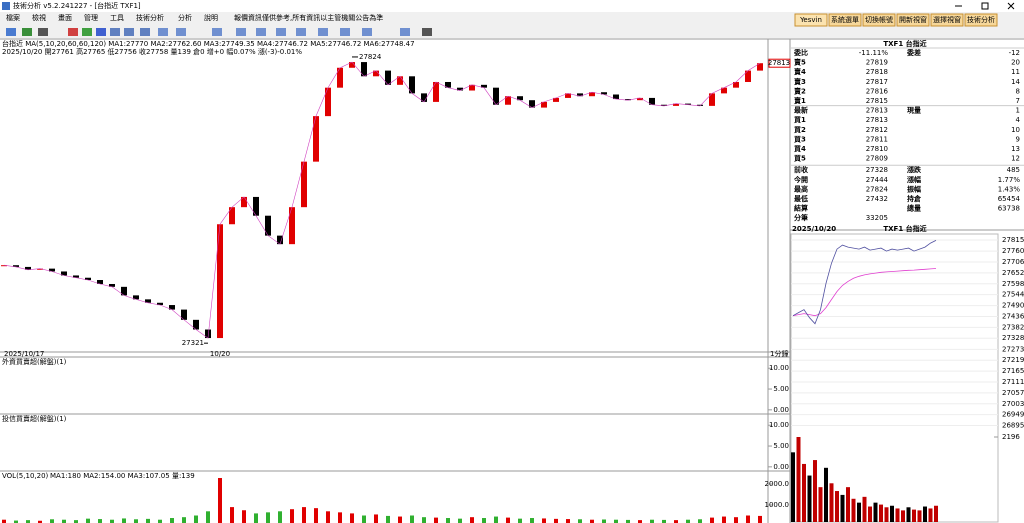 This screenshot has width=1024, height=523. Describe the element at coordinates (799, 129) in the screenshot. I see `quote-label: 買2` at that location.